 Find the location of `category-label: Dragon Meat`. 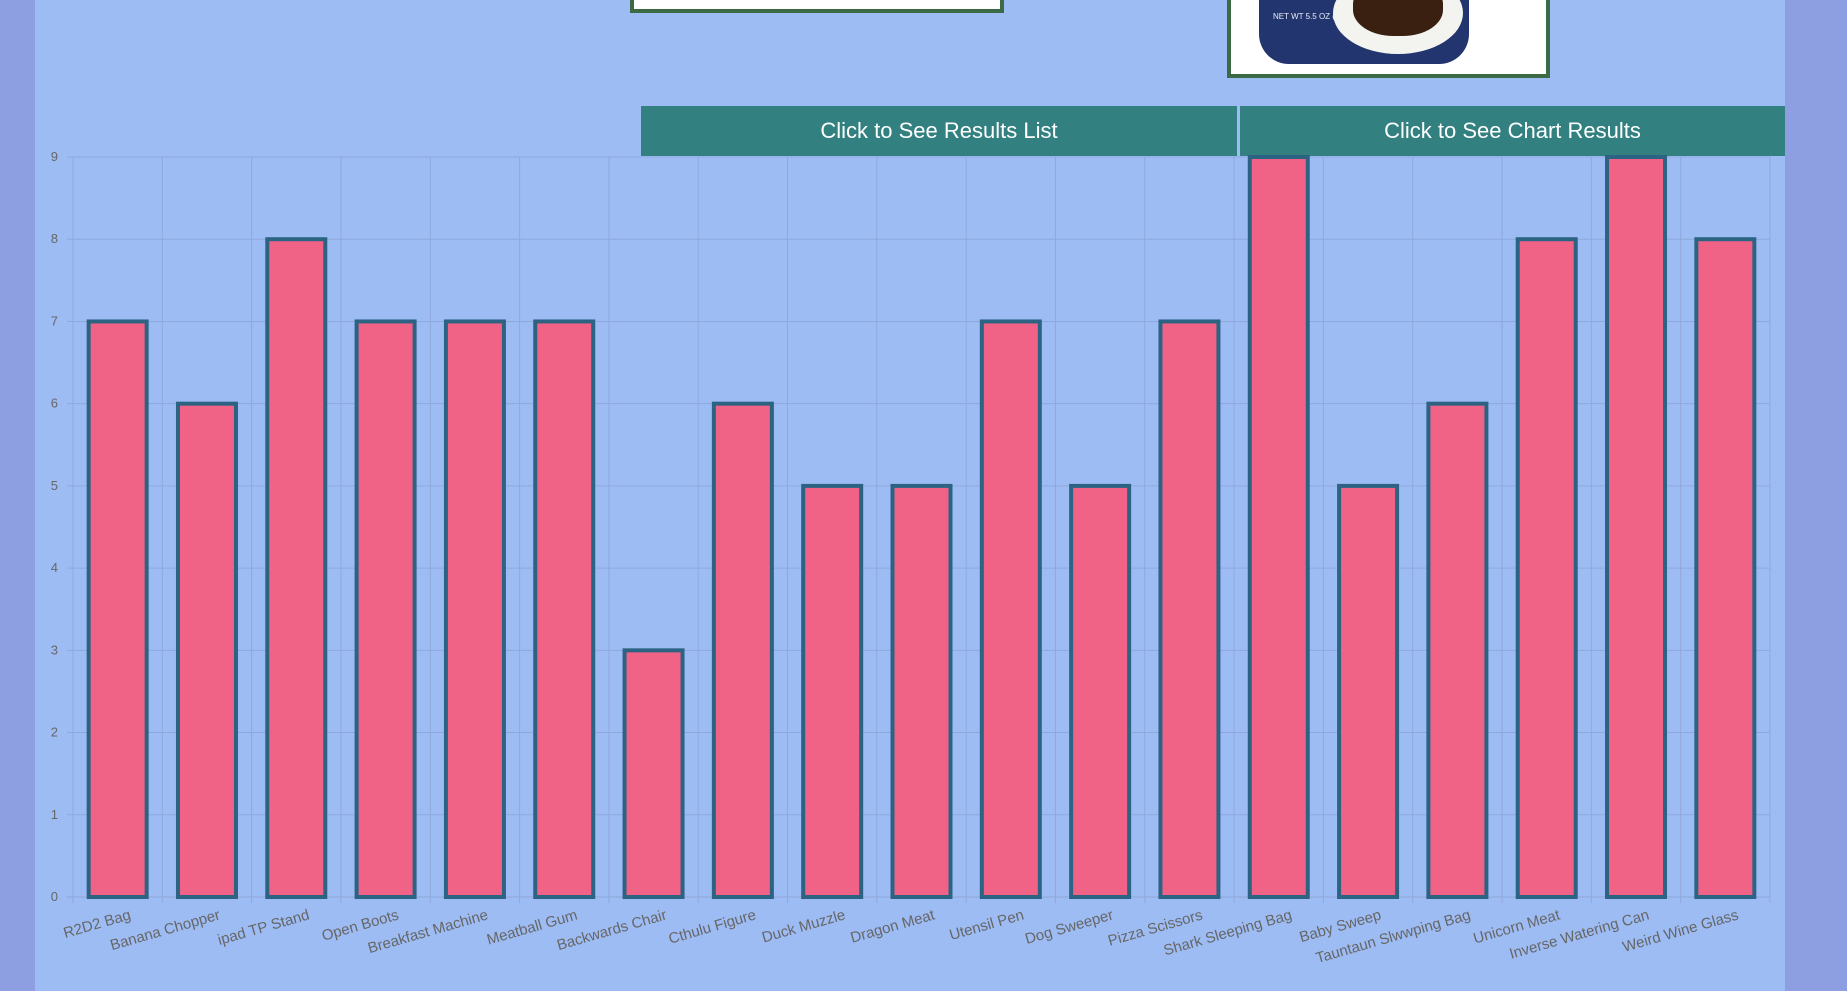

category-label: Dragon Meat is located at coordinates (893, 926).